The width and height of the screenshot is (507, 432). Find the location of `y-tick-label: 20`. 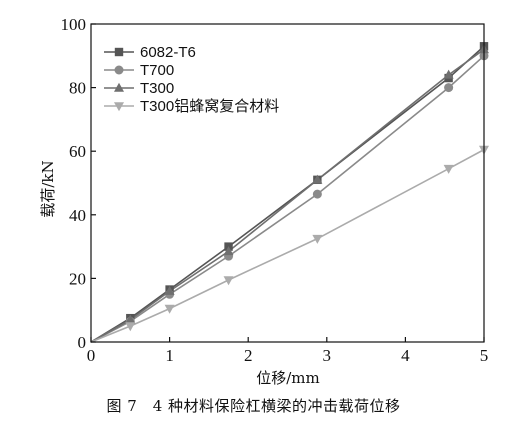

y-tick-label: 20 is located at coordinates (77, 278).